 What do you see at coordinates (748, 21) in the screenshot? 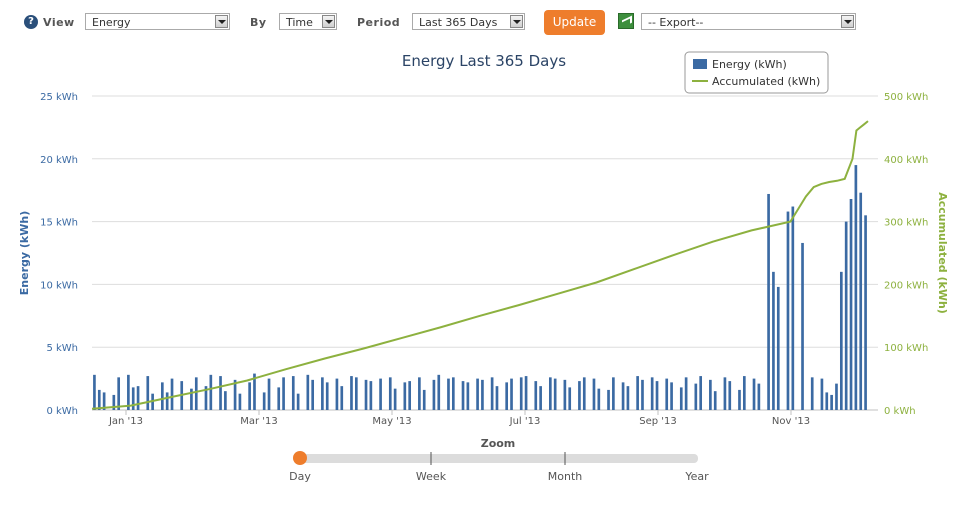
I see `export-select: -- Export--` at bounding box center [748, 21].